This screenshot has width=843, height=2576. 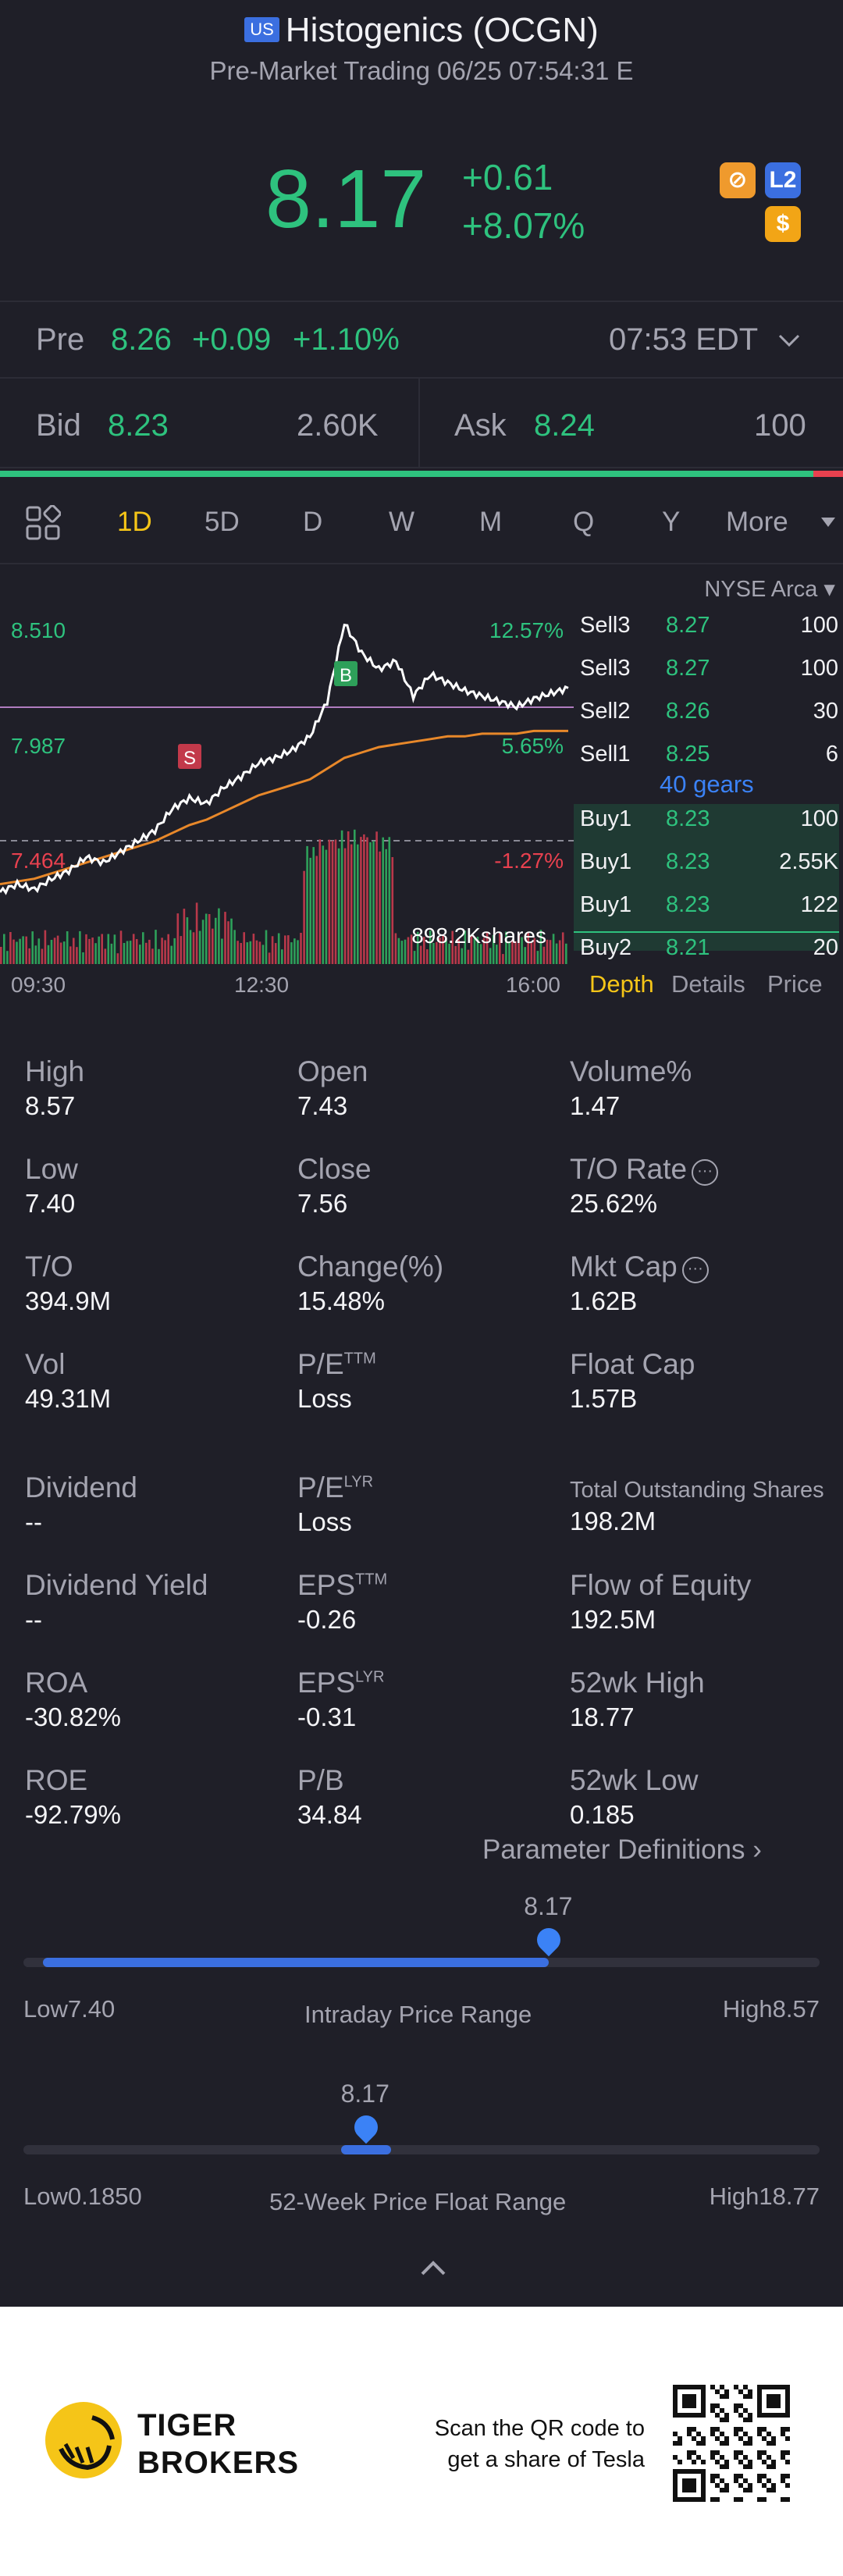 I want to click on tab-m: M, so click(x=491, y=522).